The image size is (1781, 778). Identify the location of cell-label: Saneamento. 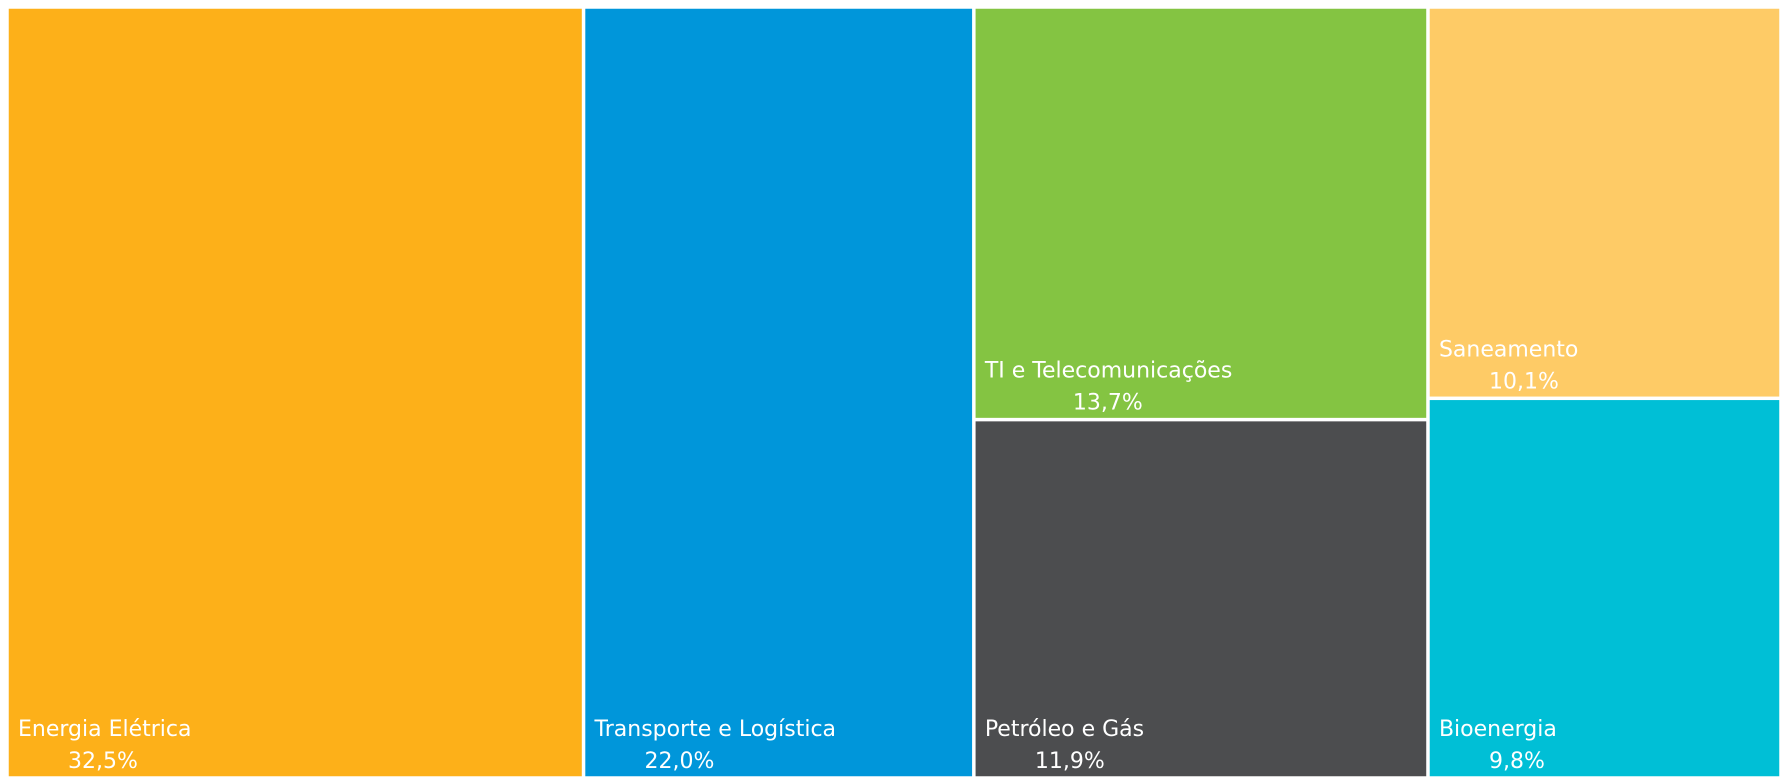
(1508, 349).